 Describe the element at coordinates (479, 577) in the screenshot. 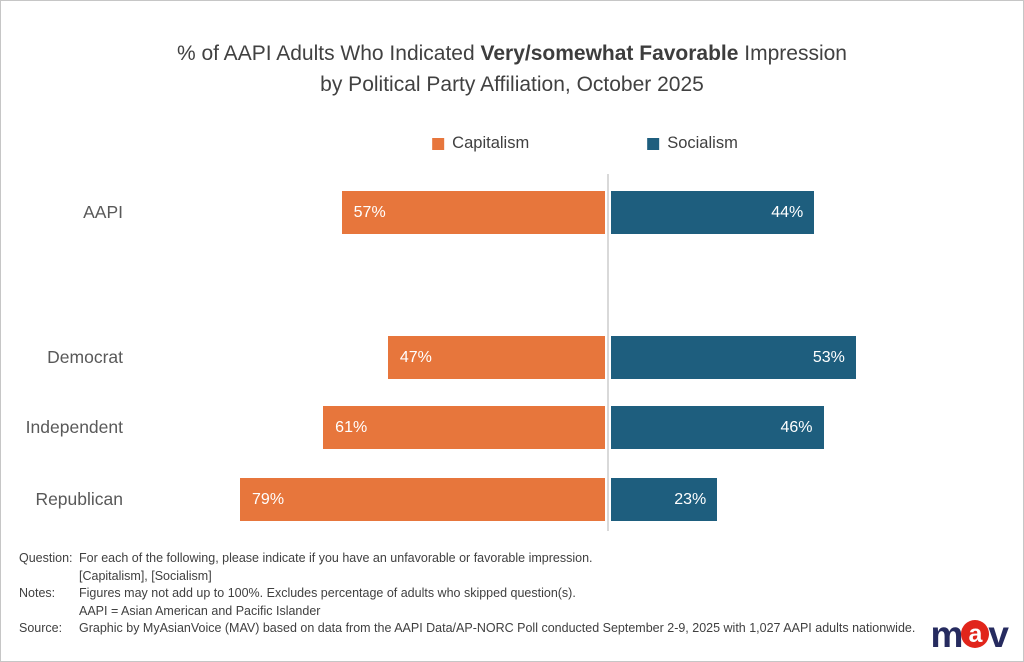

I see `footnote-row: [Capitalism], [Socialism]` at that location.